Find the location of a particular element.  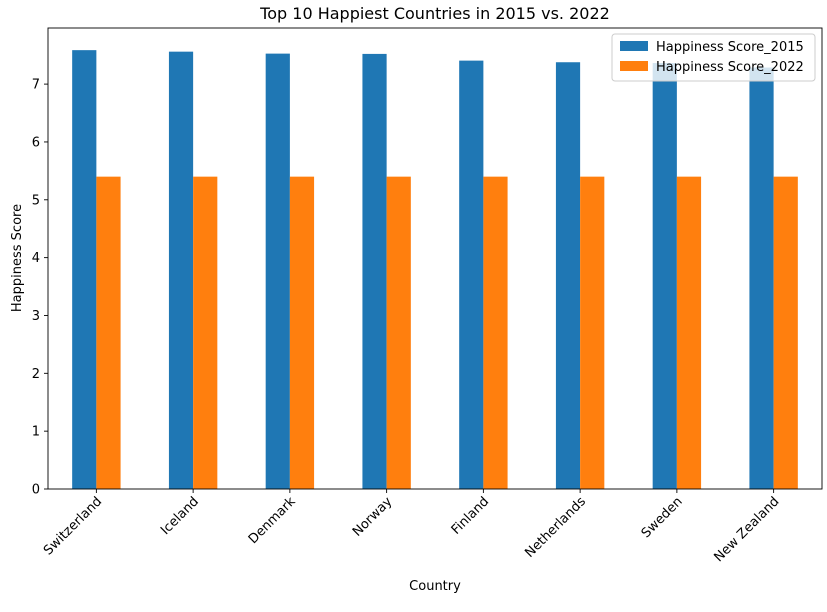

bar-2015-iceland is located at coordinates (181, 270).